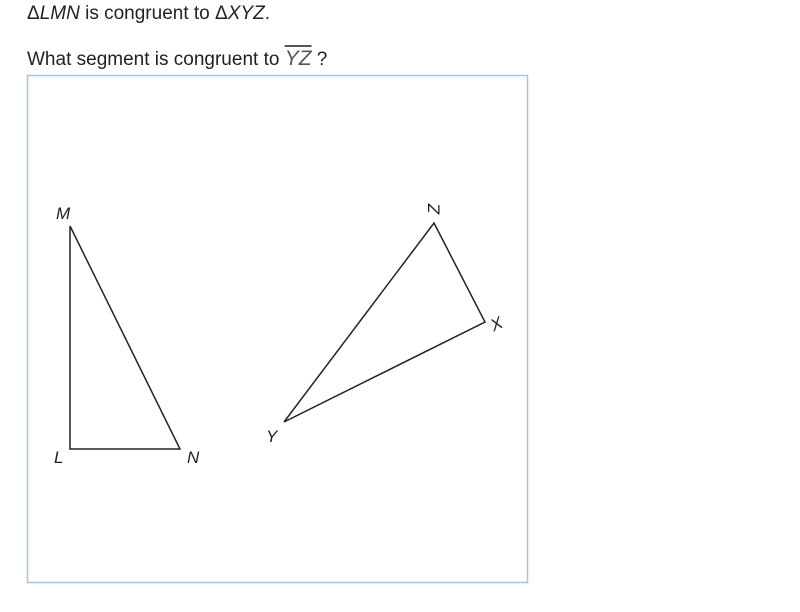  I want to click on vertex-label: L, so click(58, 457).